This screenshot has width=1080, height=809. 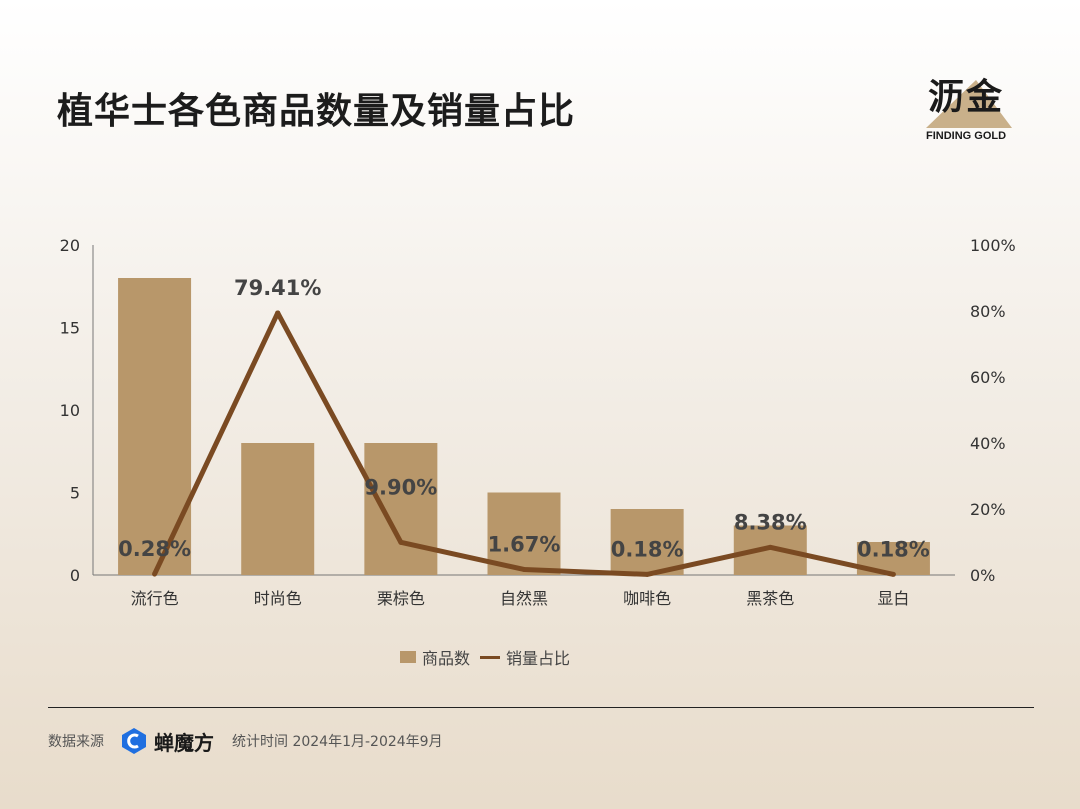 I want to click on y-right-tick-label: 80%, so click(x=988, y=311).